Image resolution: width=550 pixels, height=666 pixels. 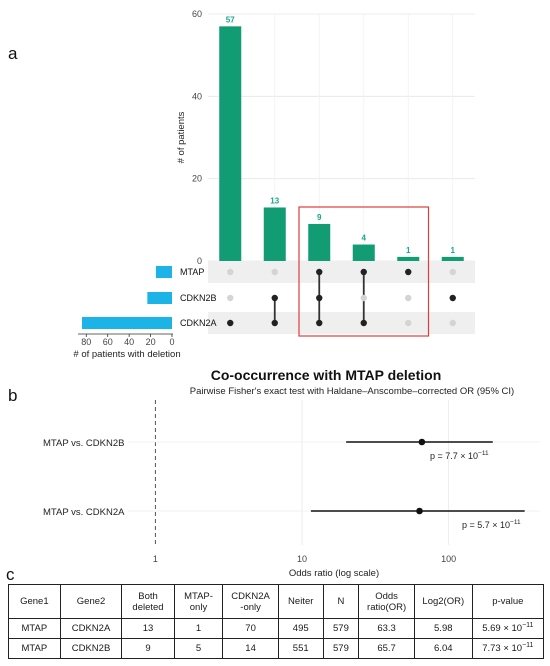 What do you see at coordinates (197, 14) in the screenshot?
I see `y-tick-label: 60` at bounding box center [197, 14].